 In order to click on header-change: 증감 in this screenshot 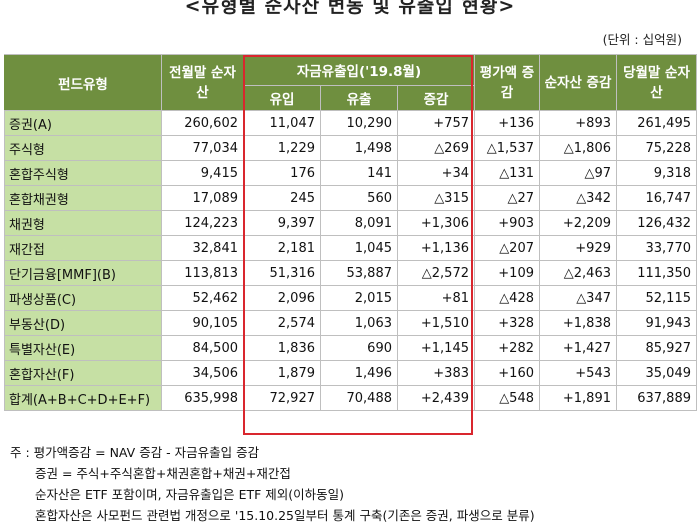, I will do `click(436, 98)`.